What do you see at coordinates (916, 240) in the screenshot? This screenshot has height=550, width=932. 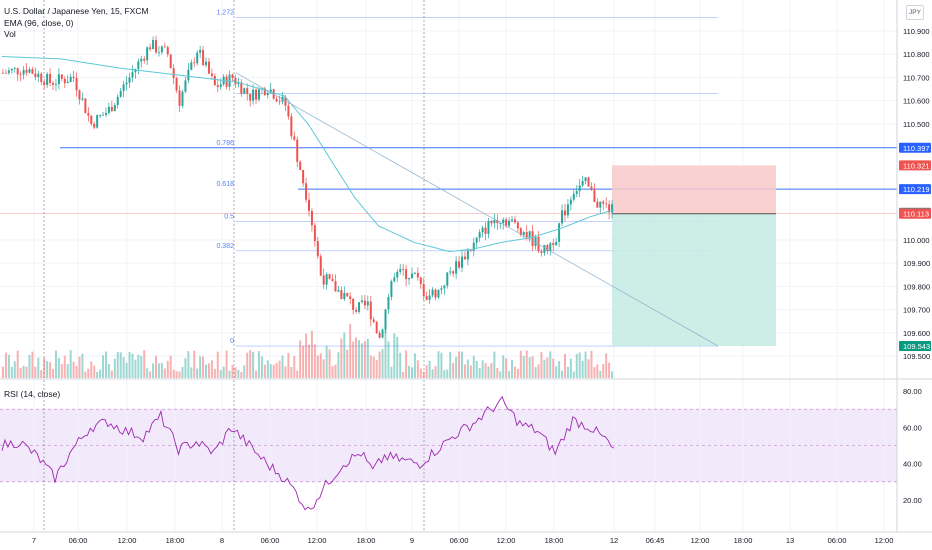 I see `price-tick-label: 110.000` at bounding box center [916, 240].